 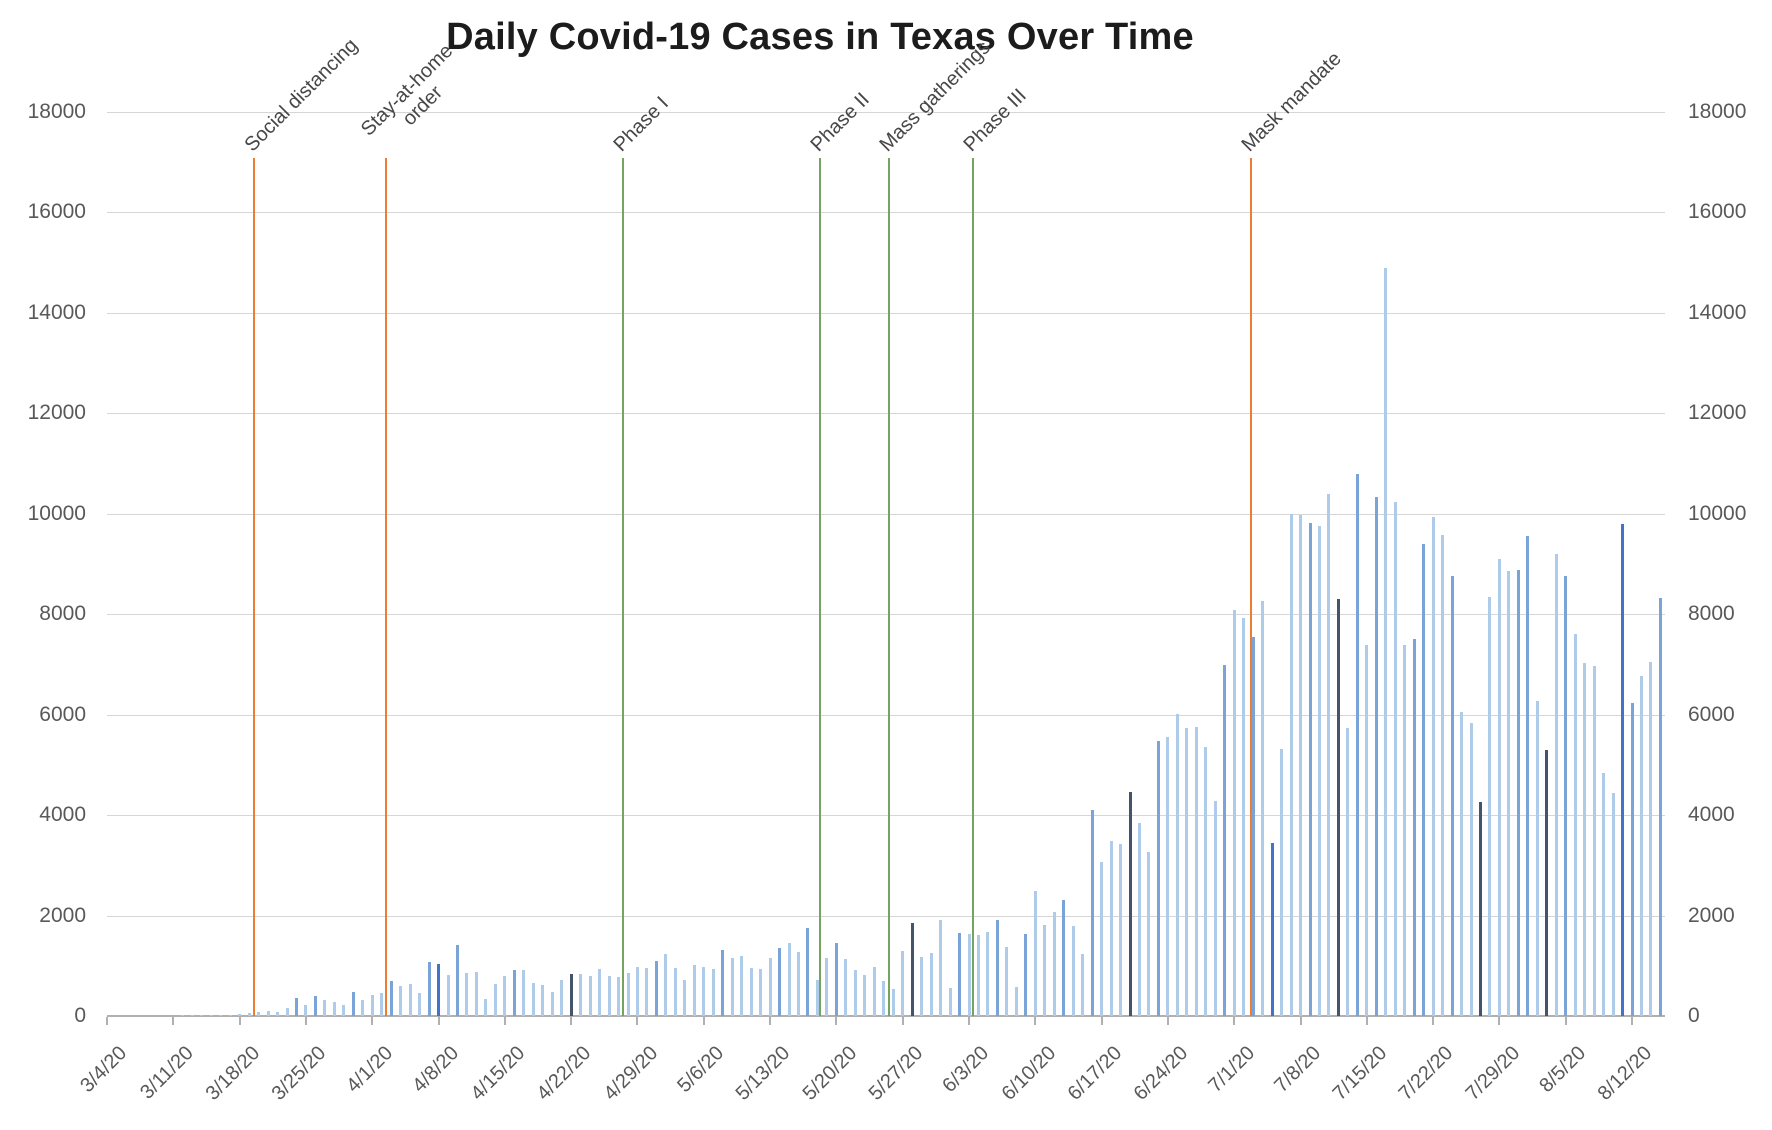 What do you see at coordinates (1717, 312) in the screenshot?
I see `y-axis-label-right-14000: 14000` at bounding box center [1717, 312].